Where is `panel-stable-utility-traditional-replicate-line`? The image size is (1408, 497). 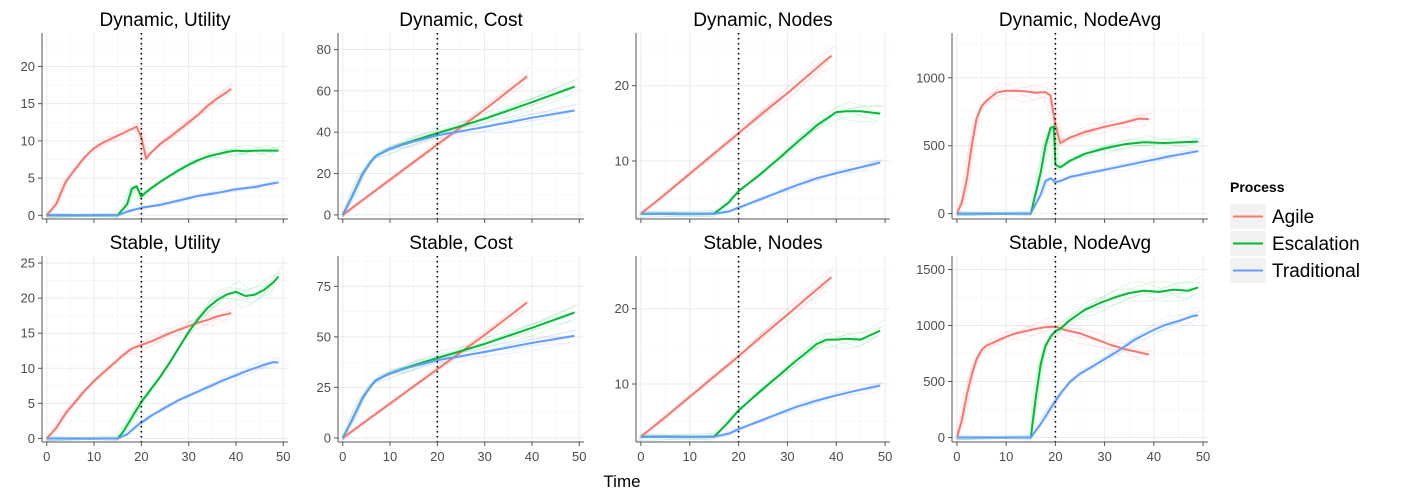 panel-stable-utility-traditional-replicate-line is located at coordinates (164, 399).